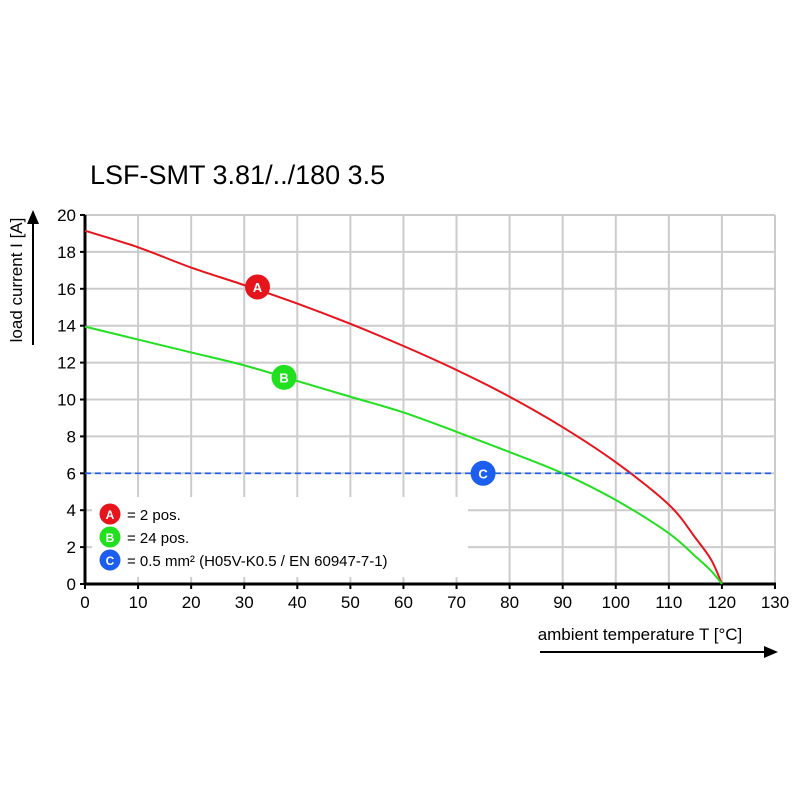 This screenshot has width=800, height=800. I want to click on legend-marker-label: A, so click(110, 515).